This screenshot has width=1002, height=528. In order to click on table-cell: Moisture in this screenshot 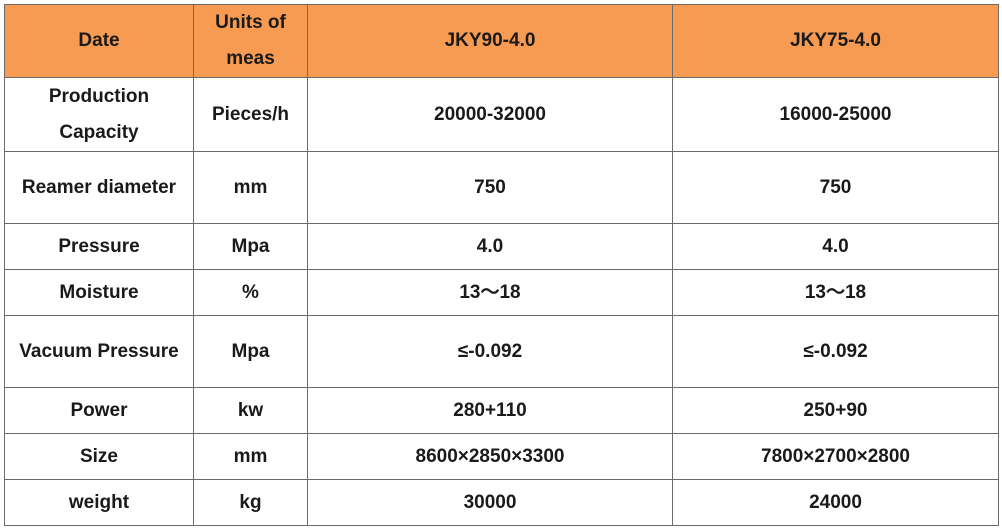, I will do `click(99, 292)`.